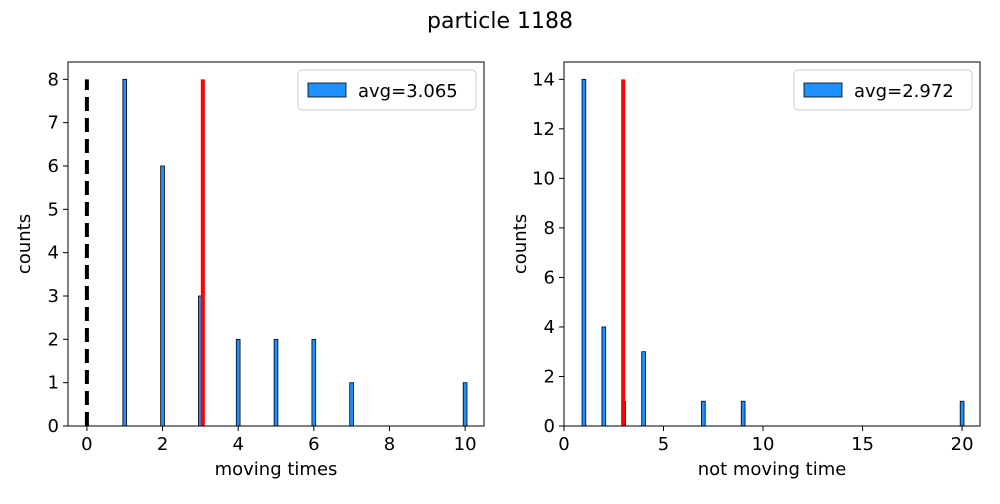 The image size is (1000, 504). Describe the element at coordinates (53, 123) in the screenshot. I see `chart-1-y-tick-label: 7` at that location.